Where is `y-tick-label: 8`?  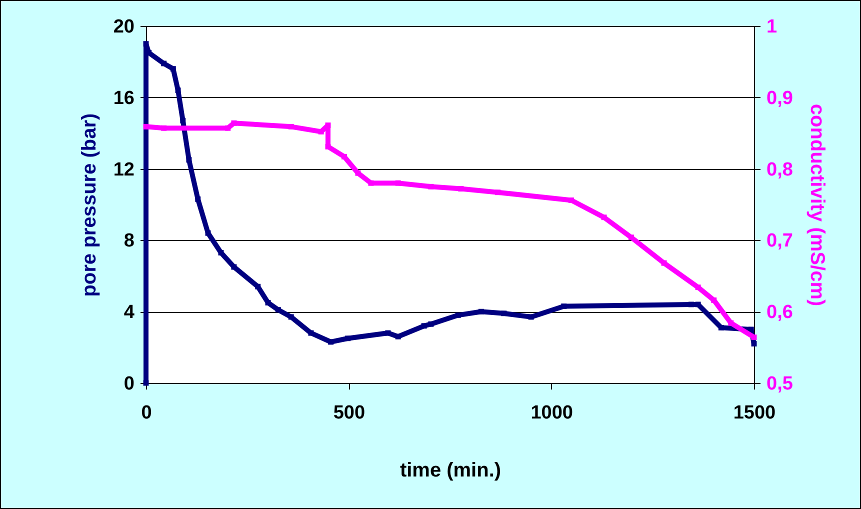 y-tick-label: 8 is located at coordinates (129, 241).